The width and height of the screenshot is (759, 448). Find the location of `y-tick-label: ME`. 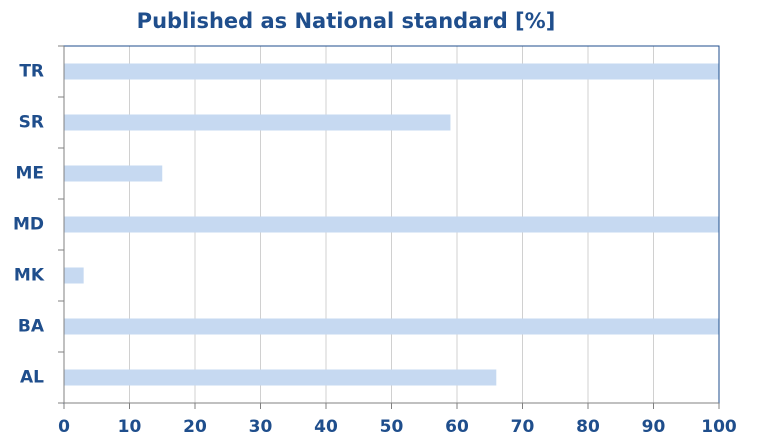

y-tick-label: ME is located at coordinates (29, 174).